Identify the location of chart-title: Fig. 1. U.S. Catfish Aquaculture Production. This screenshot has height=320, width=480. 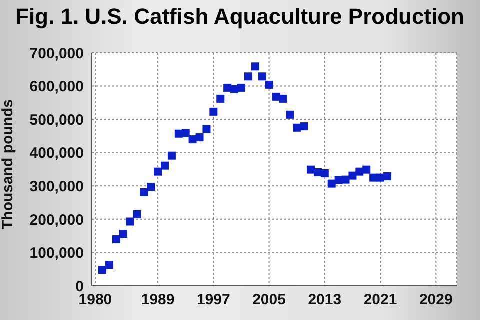
(240, 17).